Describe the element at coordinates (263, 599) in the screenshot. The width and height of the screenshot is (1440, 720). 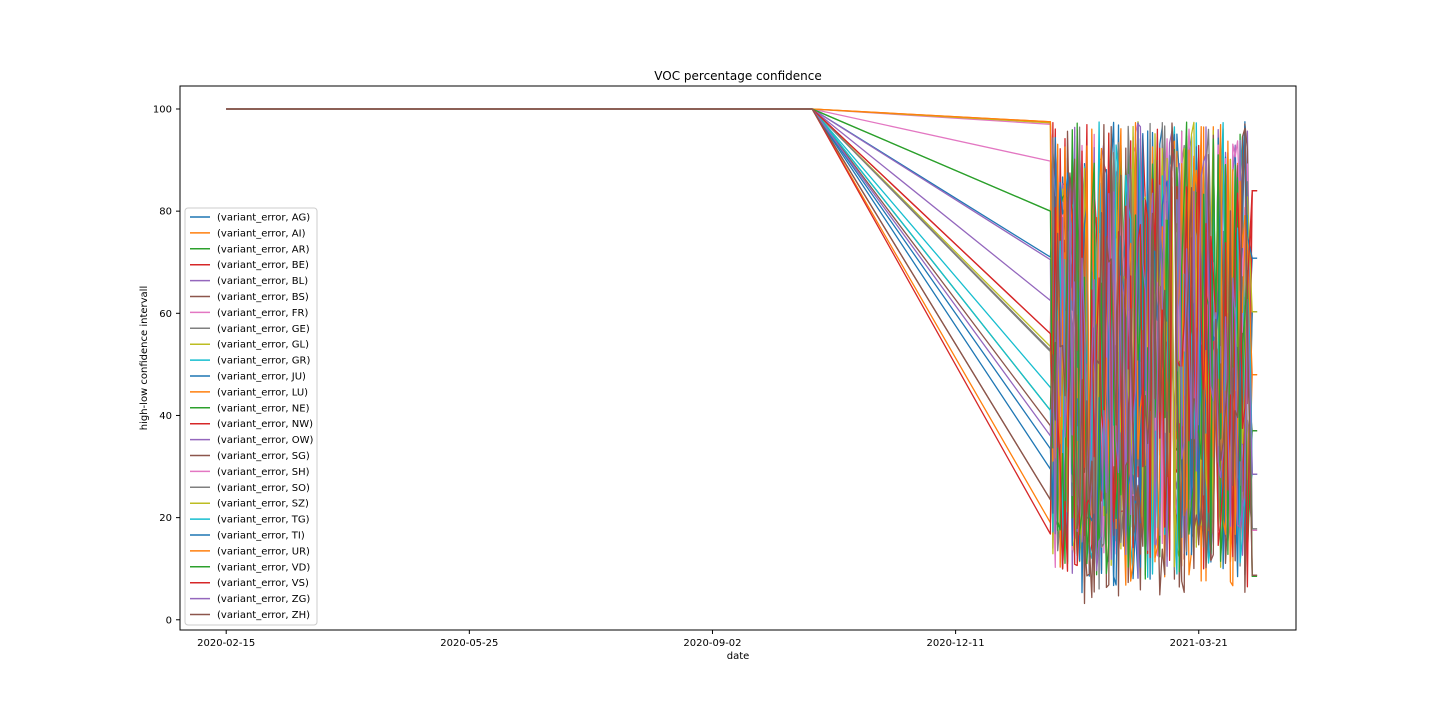
I see `legend-label: (variant_error, ZG)` at that location.